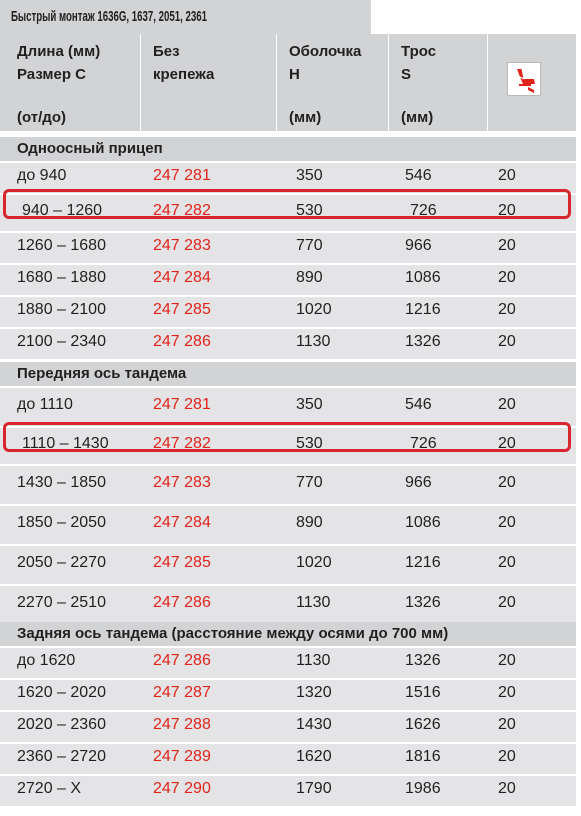  Describe the element at coordinates (288, 663) in the screenshot. I see `table-row: до 1620 247 286 1130 1326 20` at that location.